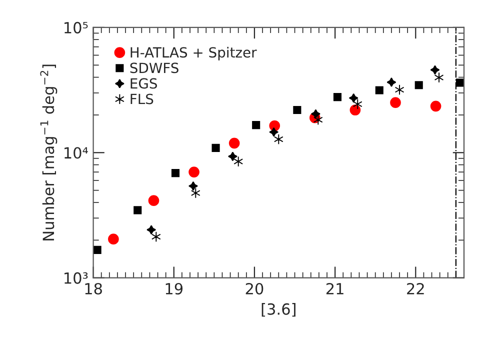 This screenshot has height=343, width=491. I want to click on x-tick-label: 18, so click(93, 288).